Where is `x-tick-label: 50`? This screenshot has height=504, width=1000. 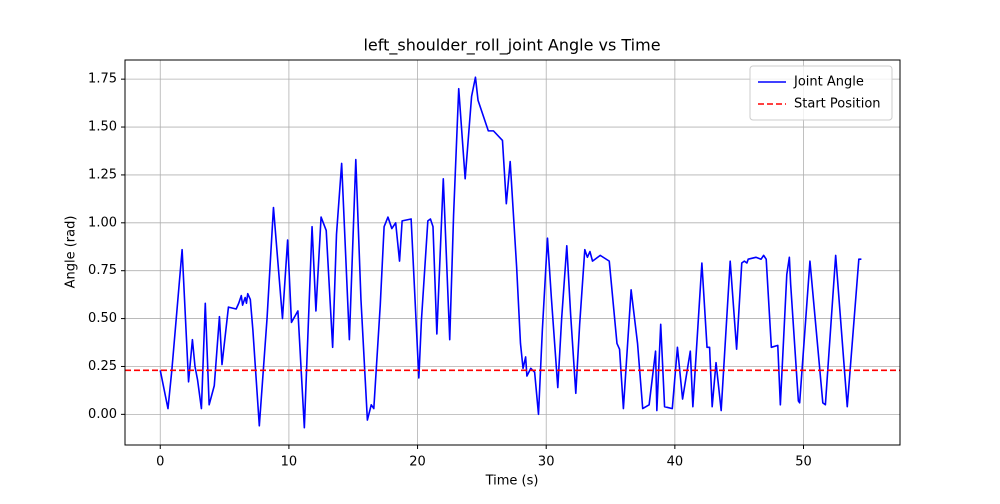 x-tick-label: 50 is located at coordinates (803, 462).